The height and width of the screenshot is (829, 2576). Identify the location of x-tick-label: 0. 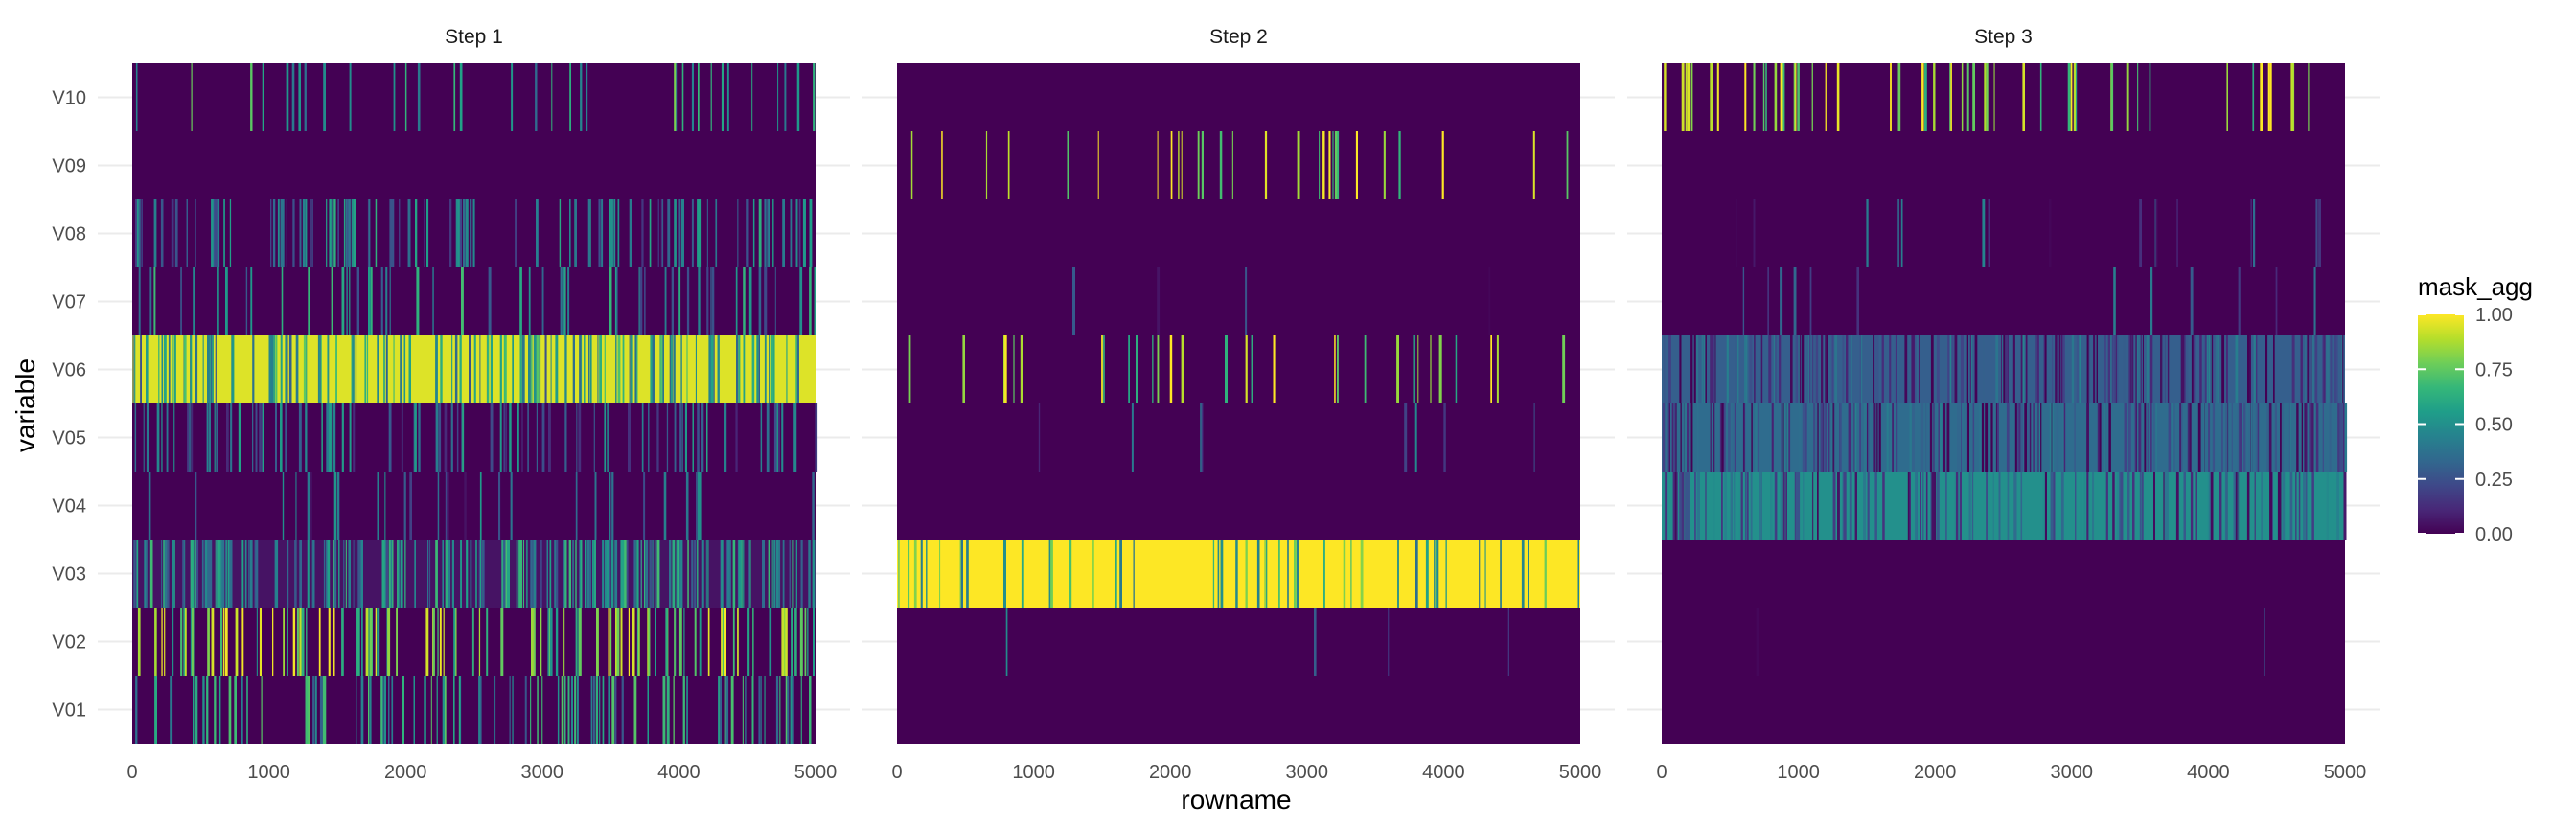
(897, 772).